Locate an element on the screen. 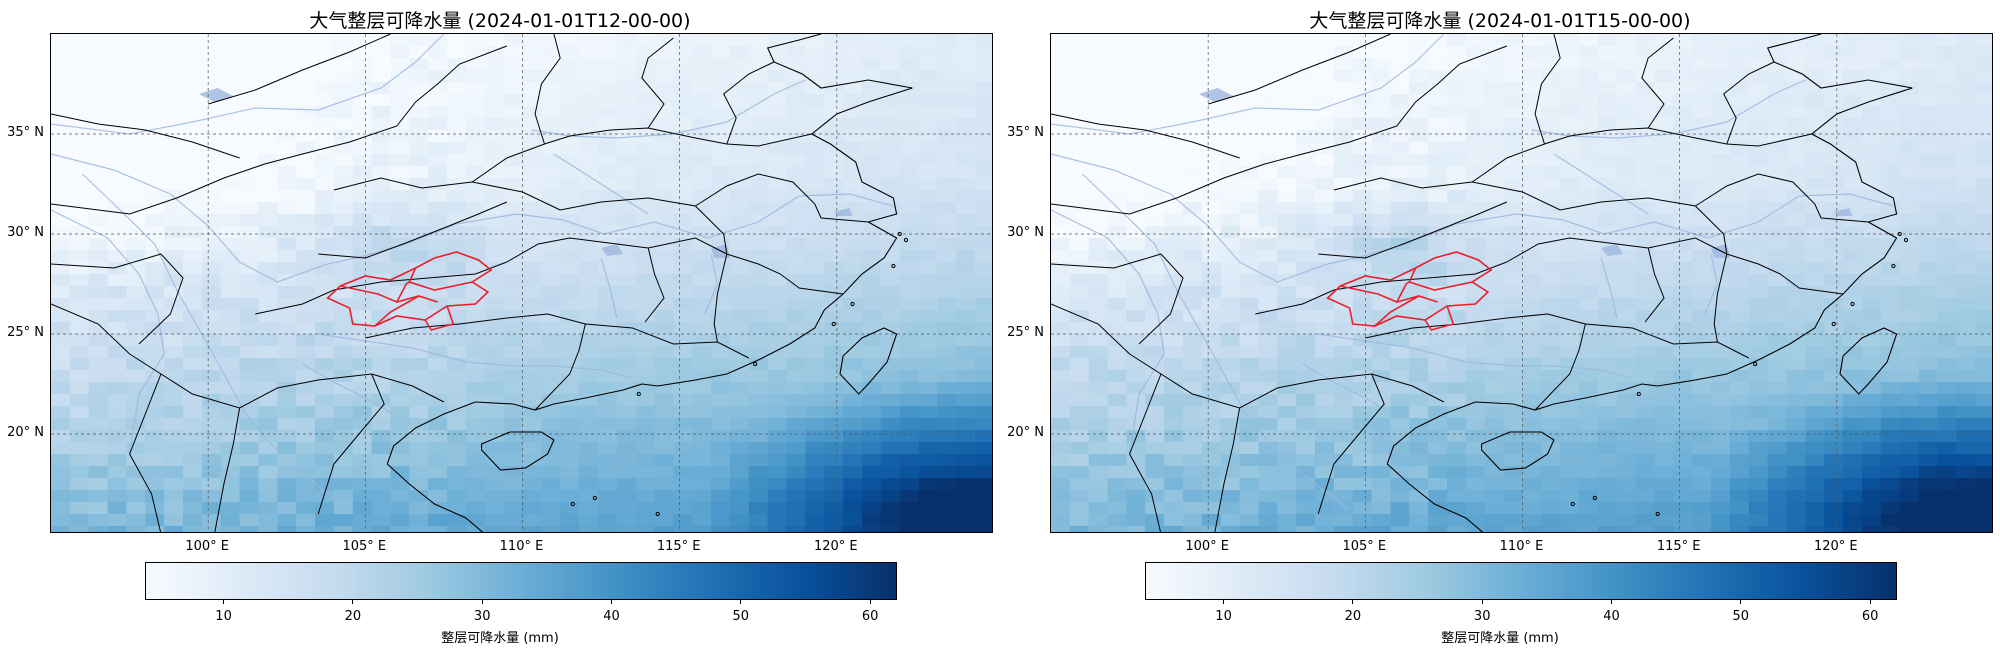 The height and width of the screenshot is (650, 2000). colorbar-tick-label: 30 is located at coordinates (1482, 616).